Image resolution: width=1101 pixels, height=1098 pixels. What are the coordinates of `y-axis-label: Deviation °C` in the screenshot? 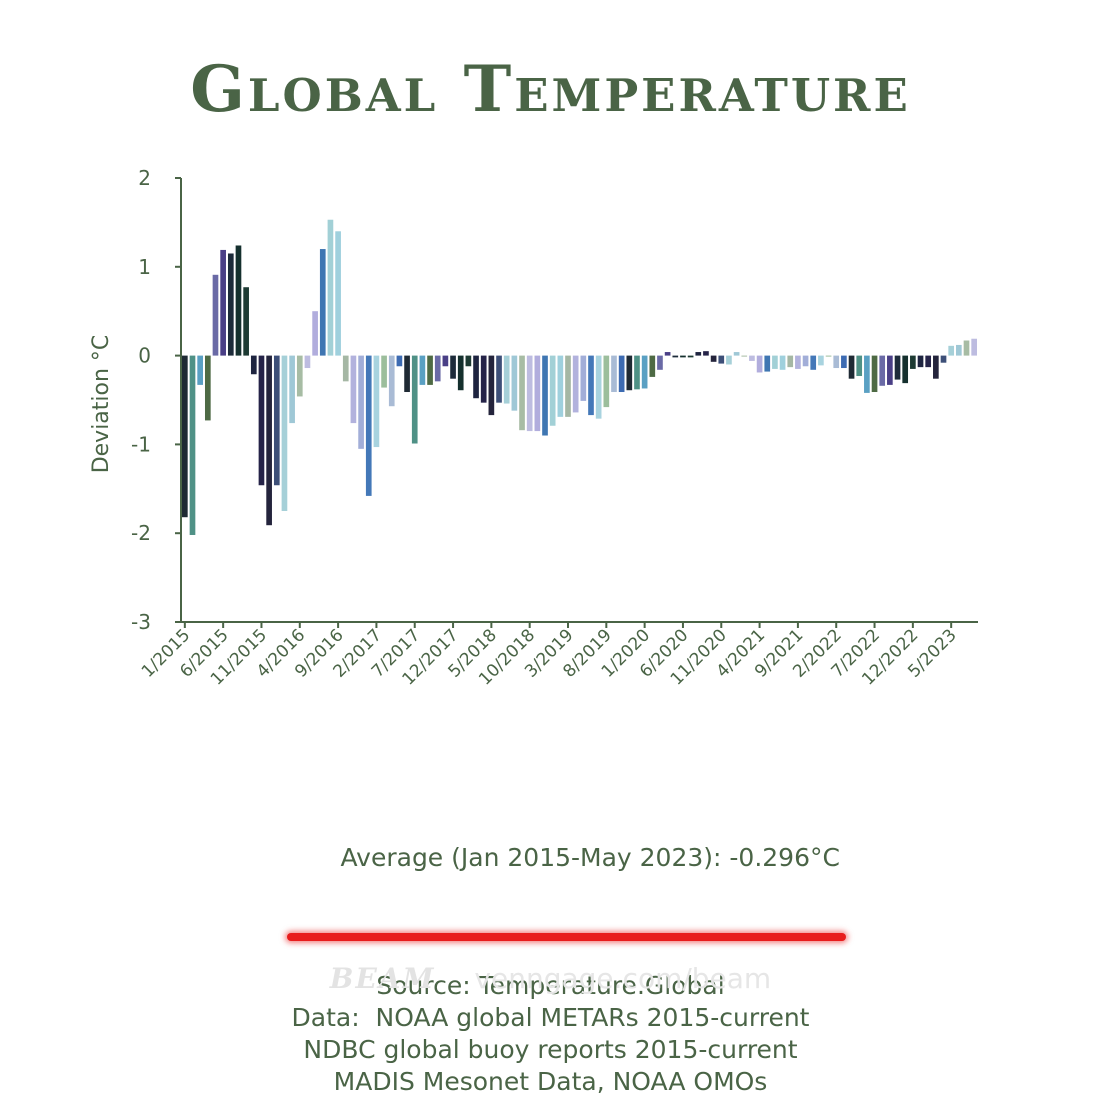 It's located at (101, 404).